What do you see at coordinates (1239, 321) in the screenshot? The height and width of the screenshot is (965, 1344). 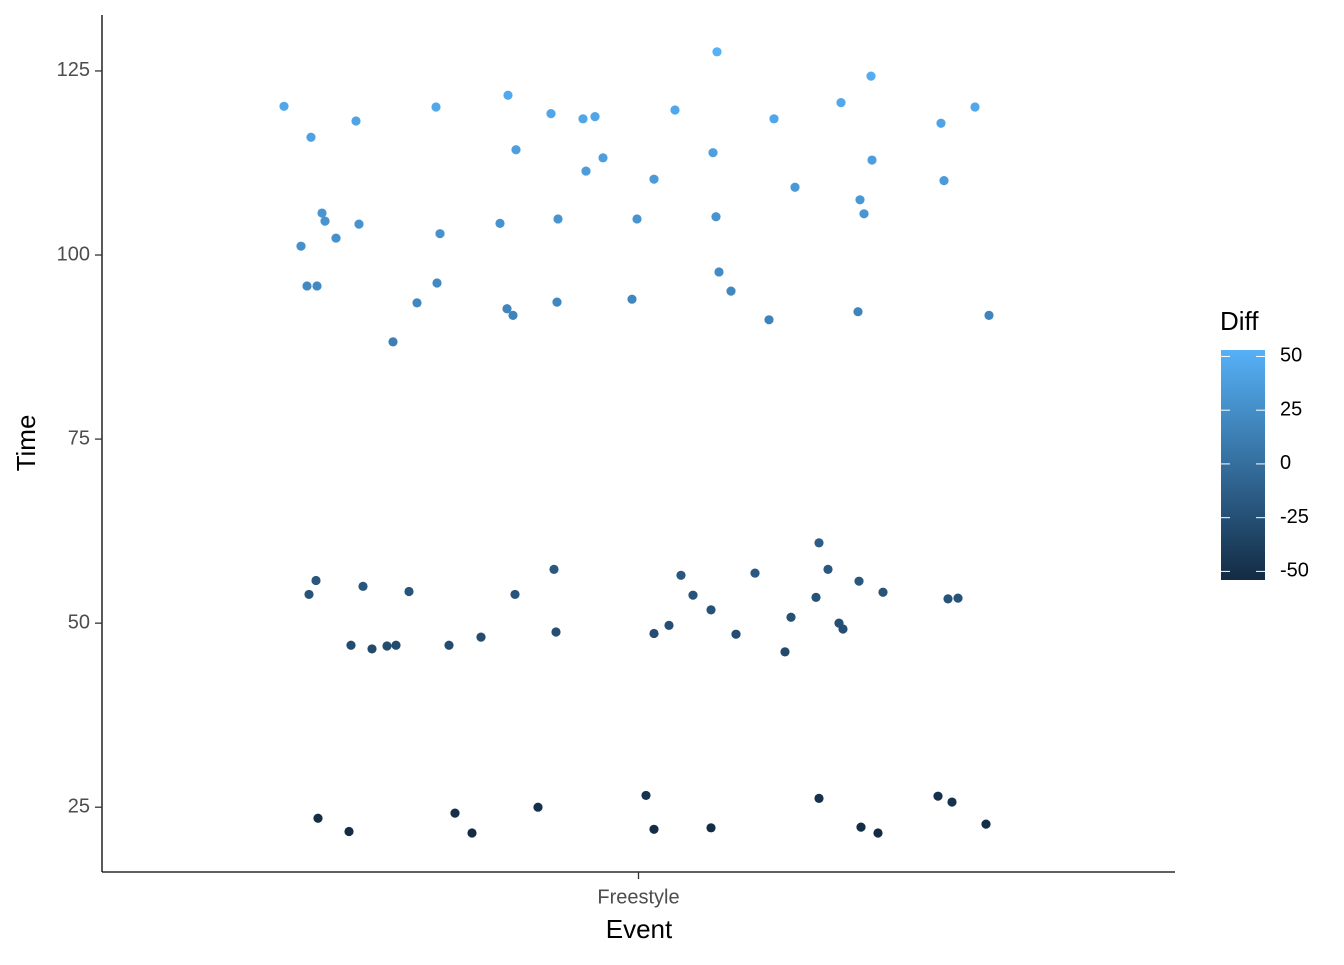 I see `legend-title: Diff` at bounding box center [1239, 321].